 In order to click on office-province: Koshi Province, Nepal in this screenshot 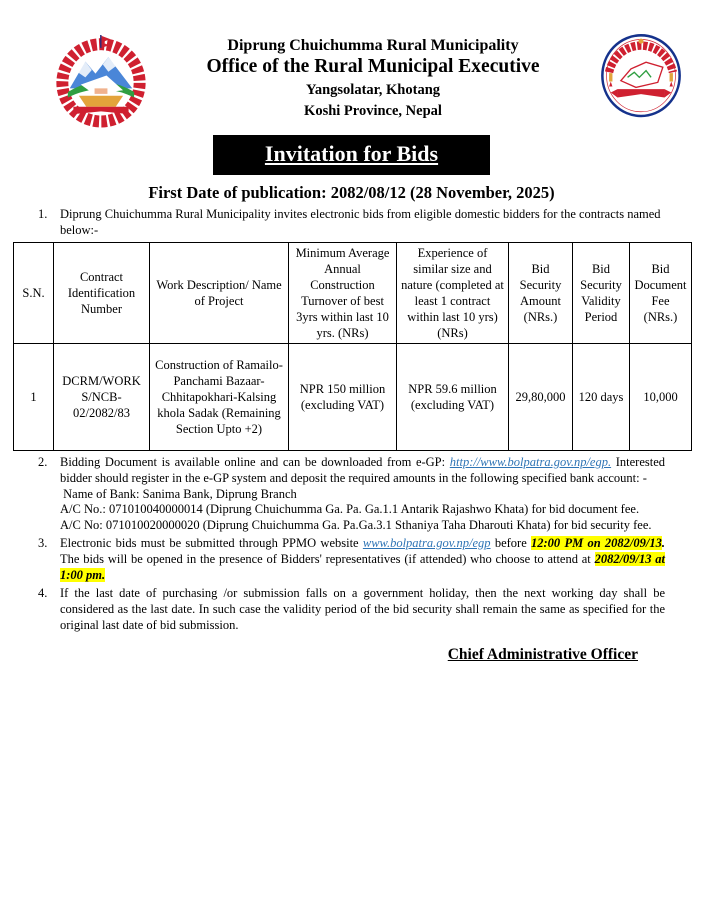, I will do `click(373, 110)`.